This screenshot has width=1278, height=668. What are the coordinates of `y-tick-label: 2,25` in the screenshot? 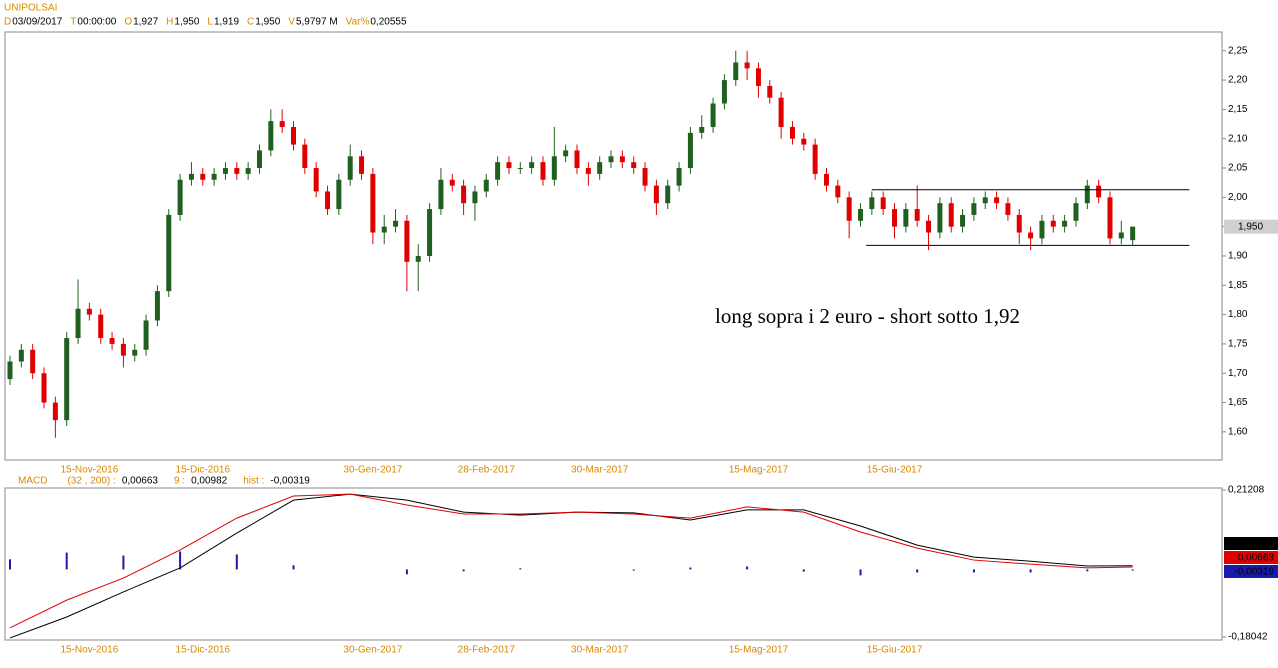 It's located at (1238, 50).